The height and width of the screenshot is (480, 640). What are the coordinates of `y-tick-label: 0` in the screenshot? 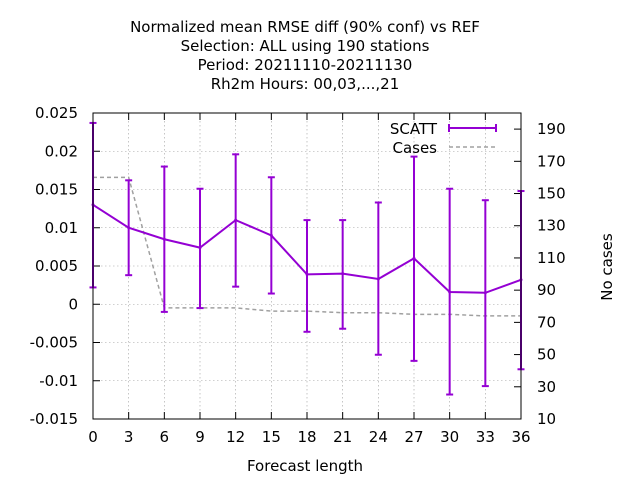 It's located at (73, 304).